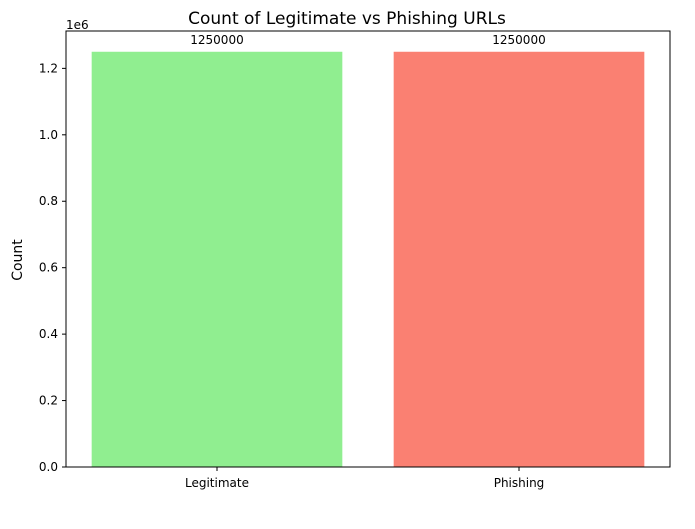 This screenshot has width=695, height=529. What do you see at coordinates (519, 483) in the screenshot?
I see `x-tick-label: Phishing` at bounding box center [519, 483].